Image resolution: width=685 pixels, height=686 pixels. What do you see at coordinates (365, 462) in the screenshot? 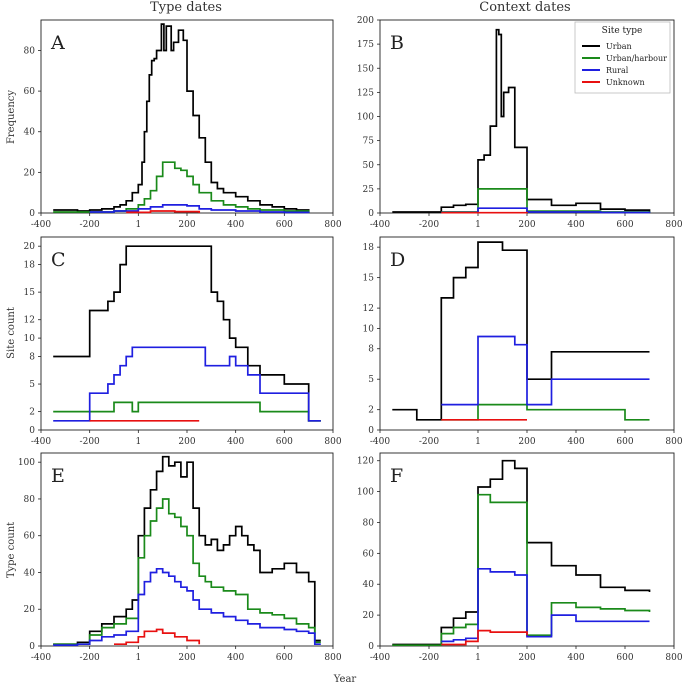
I see `y-tick-label: 120` at bounding box center [365, 462].